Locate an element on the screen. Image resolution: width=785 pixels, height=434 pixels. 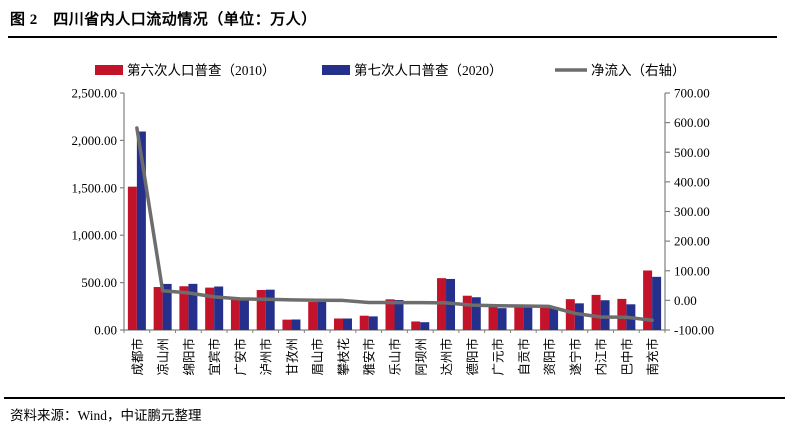
bar-2020-甘孜州 is located at coordinates (296, 324).